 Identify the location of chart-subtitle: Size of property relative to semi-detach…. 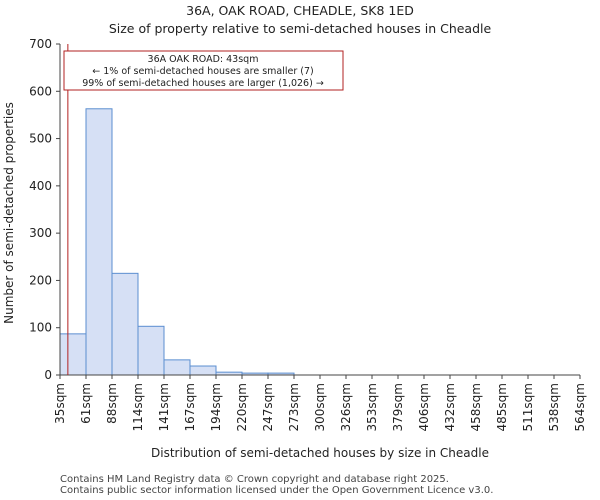
(300, 28).